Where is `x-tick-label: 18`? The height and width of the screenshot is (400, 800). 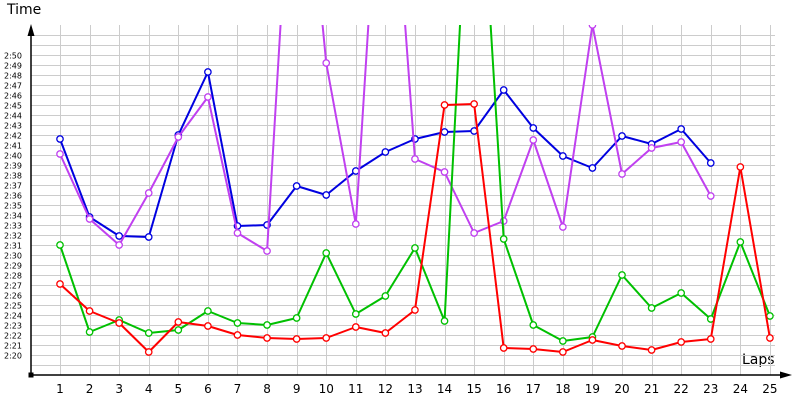 x-tick-label: 18 is located at coordinates (562, 389).